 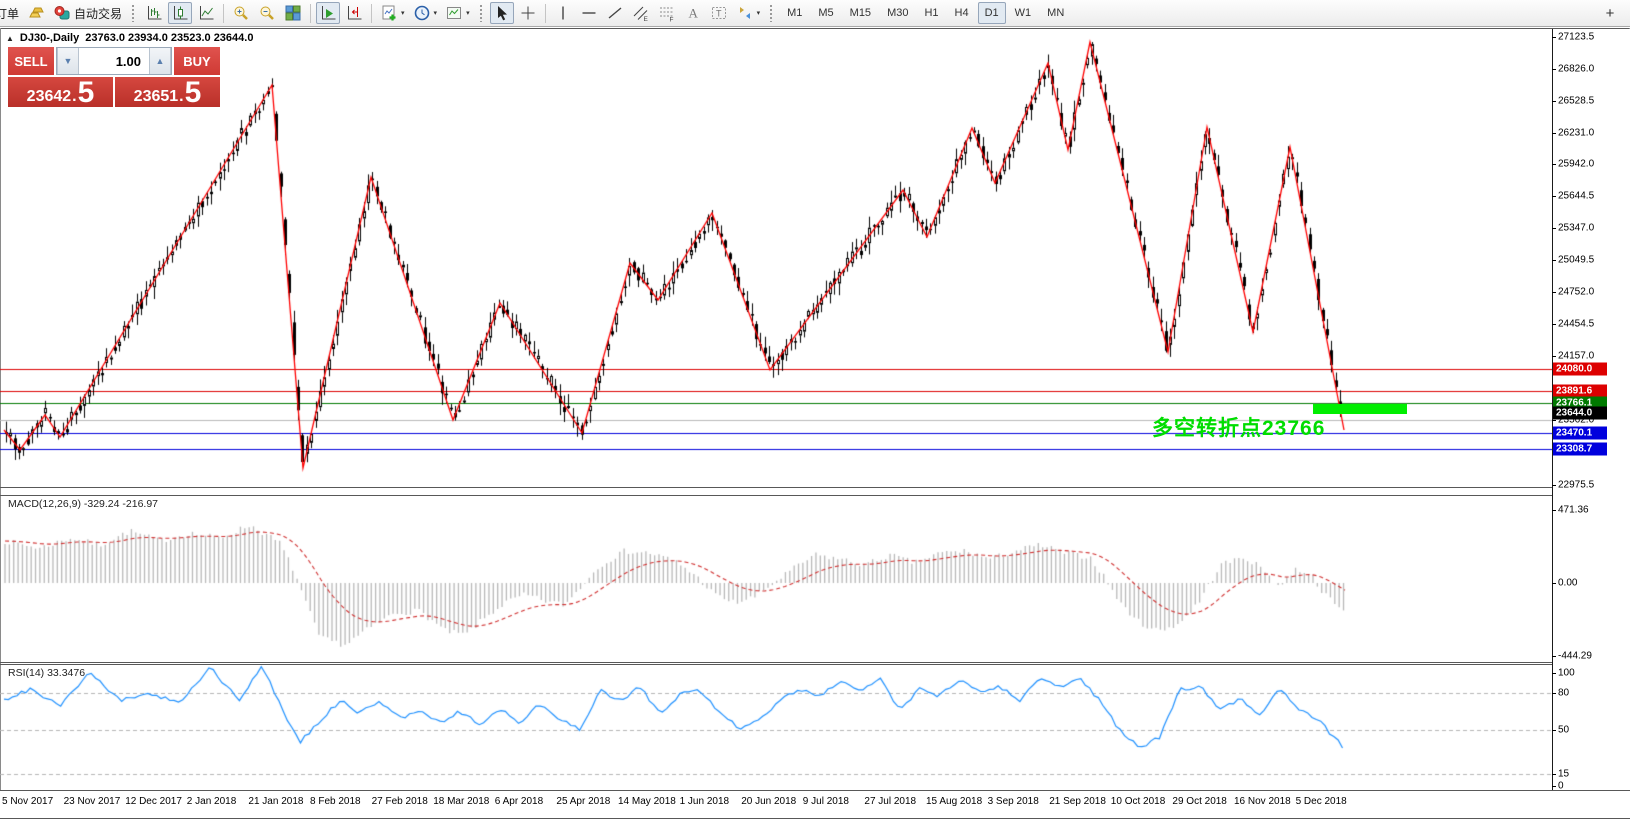 What do you see at coordinates (31, 61) in the screenshot?
I see `sell-button: SELL` at bounding box center [31, 61].